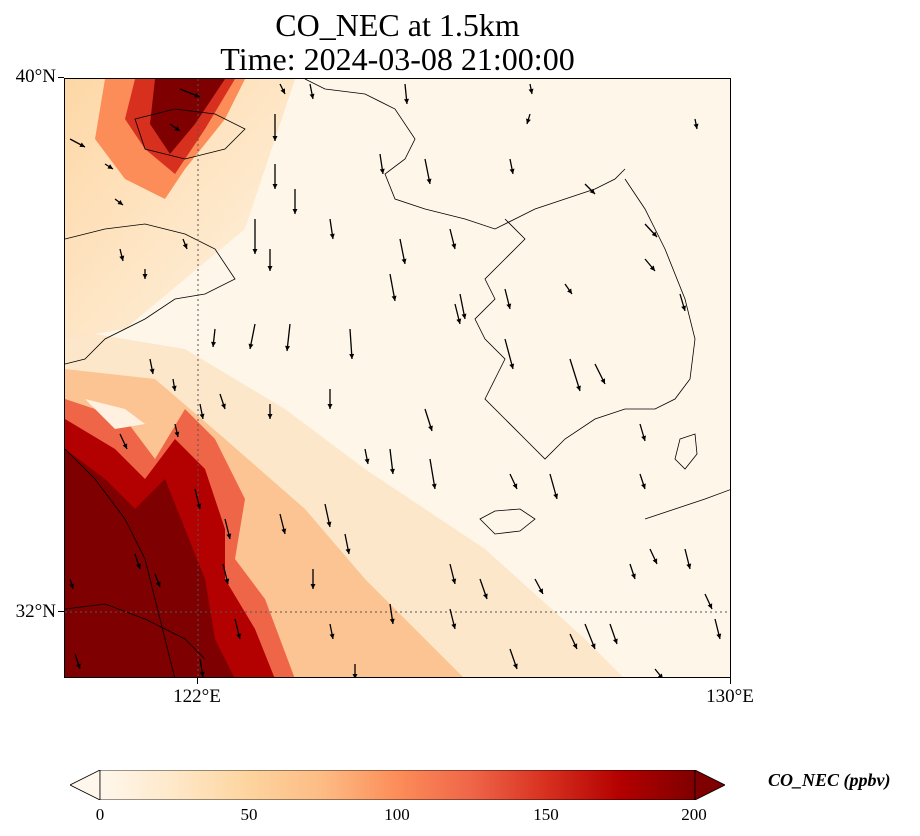 Image resolution: width=920 pixels, height=836 pixels. I want to click on coastline-china-east, so click(120, 562).